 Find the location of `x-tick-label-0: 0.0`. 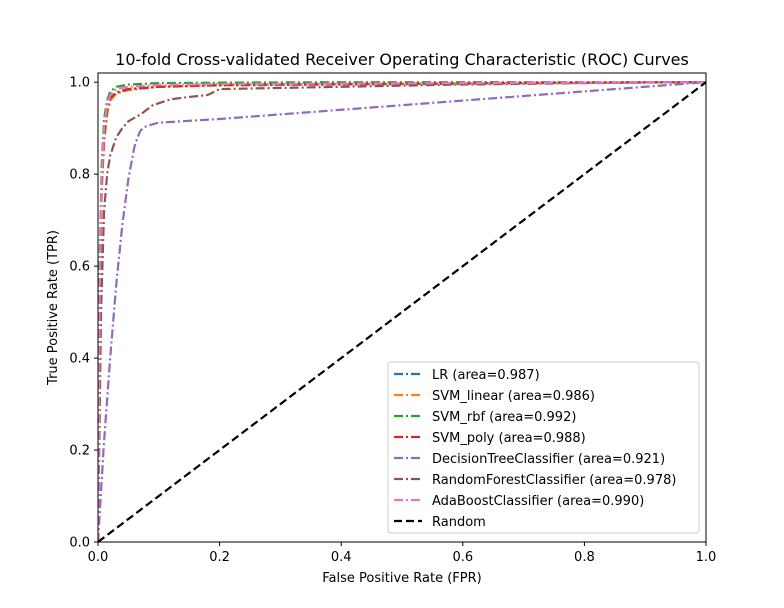

x-tick-label-0: 0.0 is located at coordinates (98, 557).